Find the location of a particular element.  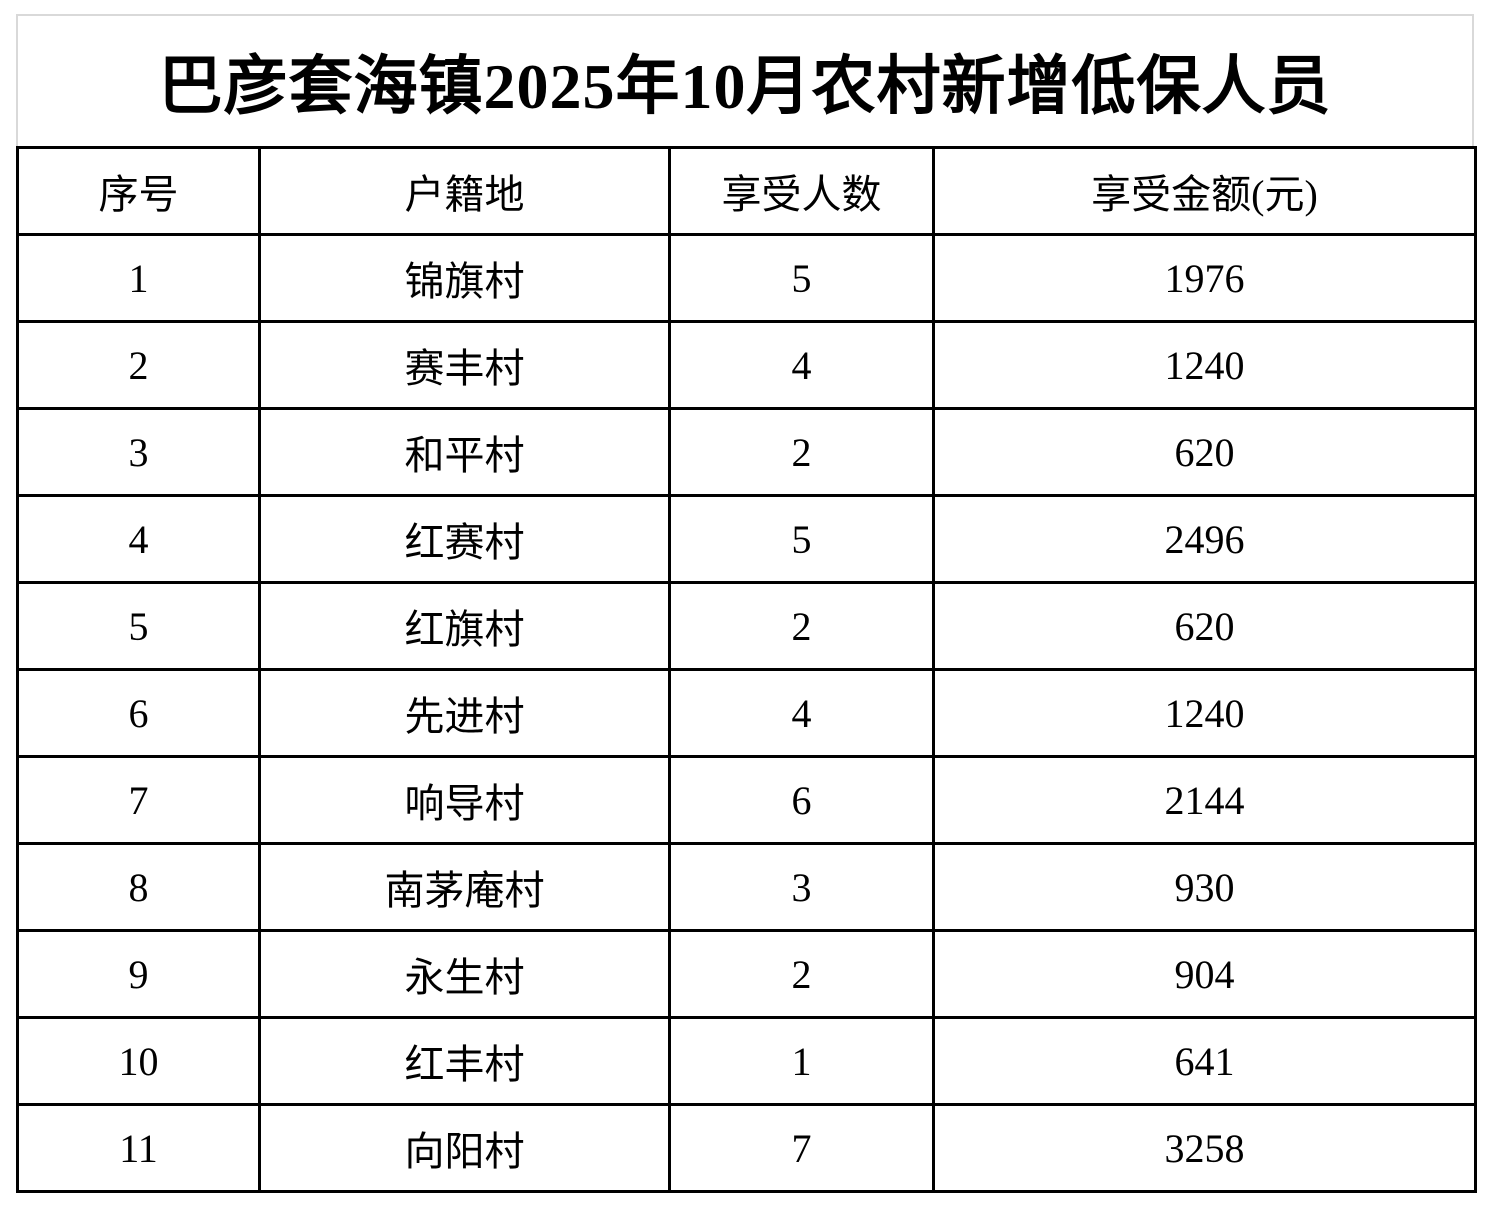

table-cell: 响导村 is located at coordinates (464, 800).